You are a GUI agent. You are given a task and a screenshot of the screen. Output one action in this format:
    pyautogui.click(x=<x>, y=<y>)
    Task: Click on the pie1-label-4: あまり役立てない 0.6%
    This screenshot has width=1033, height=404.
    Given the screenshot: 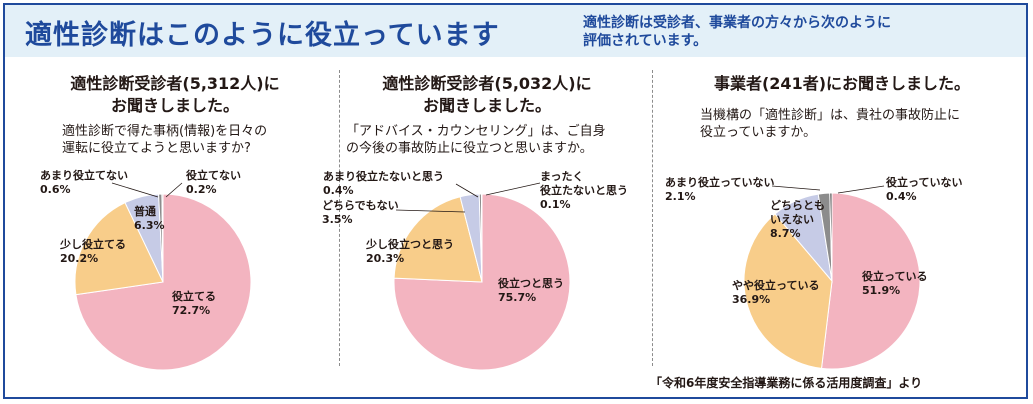 What is the action you would take?
    pyautogui.click(x=84, y=182)
    